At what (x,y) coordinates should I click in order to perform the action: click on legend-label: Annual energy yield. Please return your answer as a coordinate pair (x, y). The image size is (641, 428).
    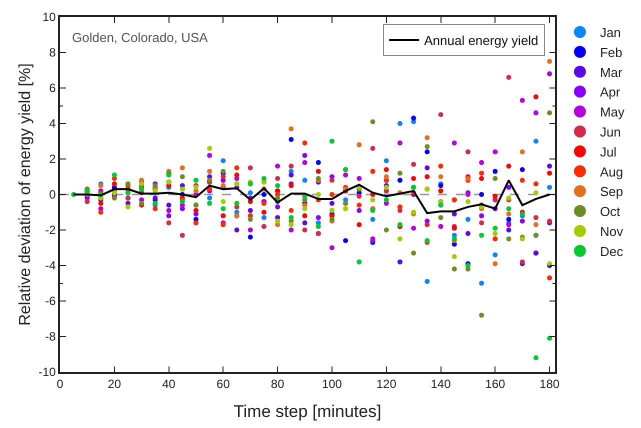
    Looking at the image, I should click on (481, 40).